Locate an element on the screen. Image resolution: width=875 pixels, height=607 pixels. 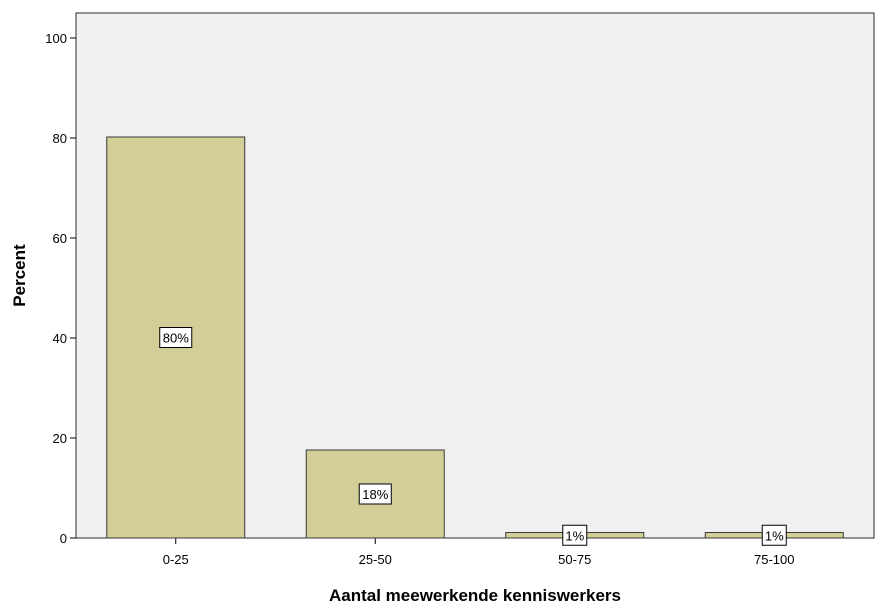
data-label: 18% is located at coordinates (375, 494).